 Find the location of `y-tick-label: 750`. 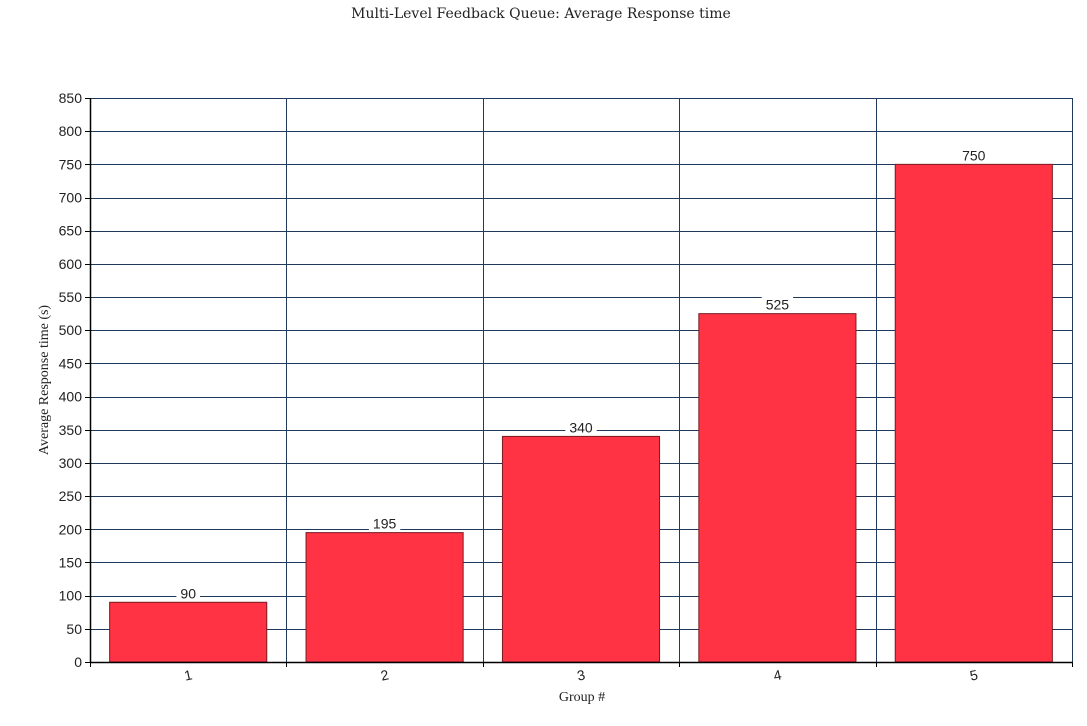

y-tick-label: 750 is located at coordinates (71, 164).